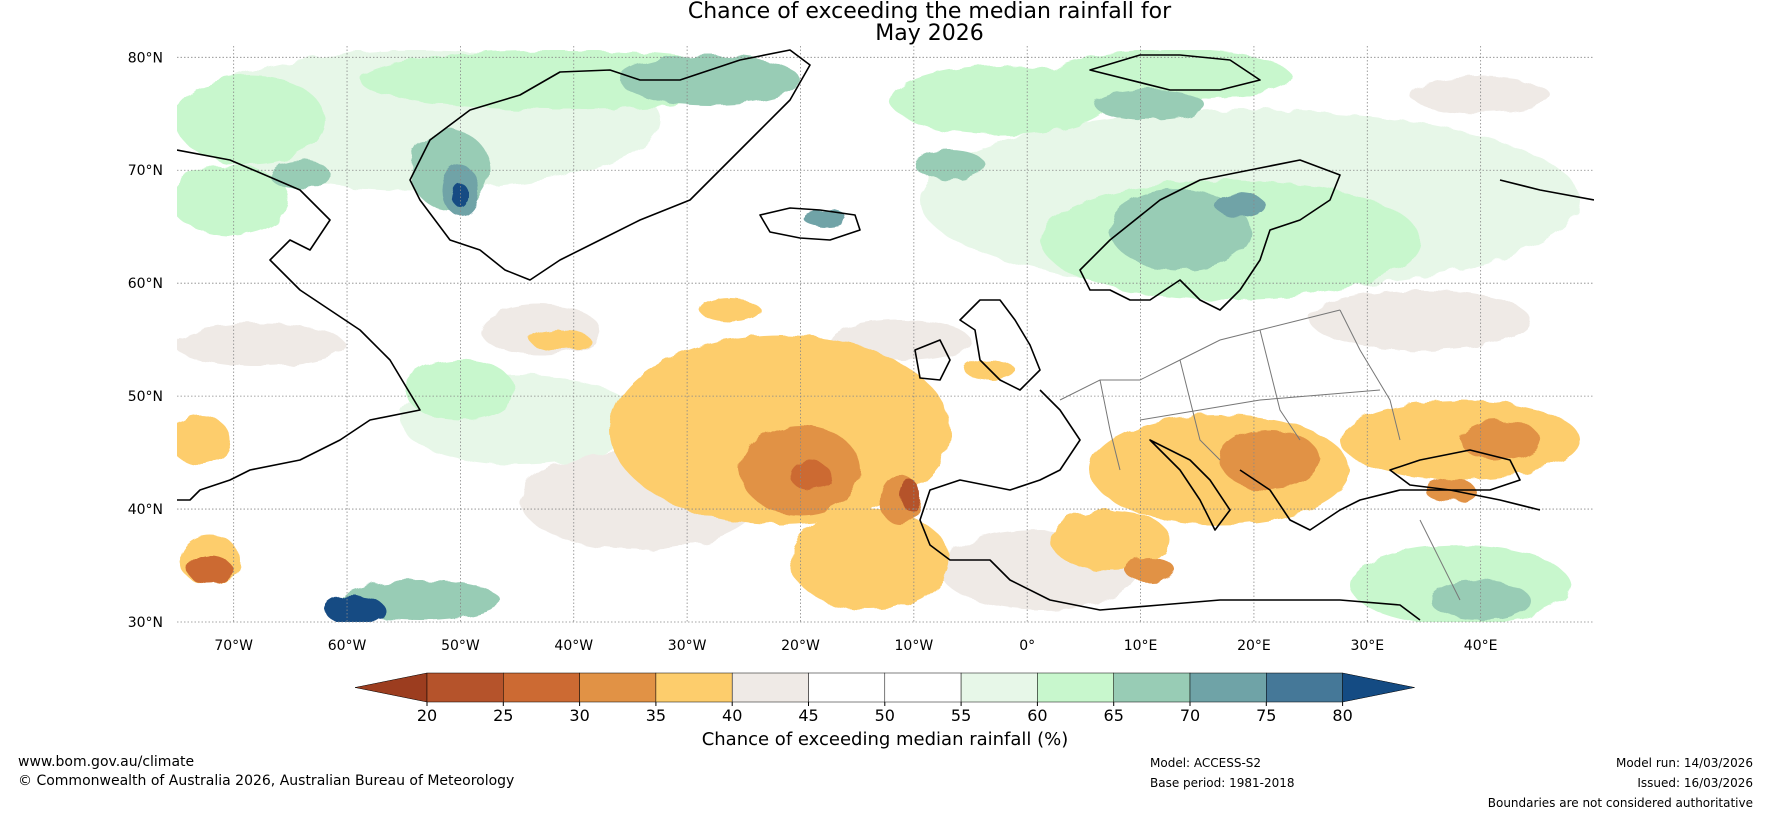  What do you see at coordinates (1455, 470) in the screenshot?
I see `black-sea-coast` at bounding box center [1455, 470].